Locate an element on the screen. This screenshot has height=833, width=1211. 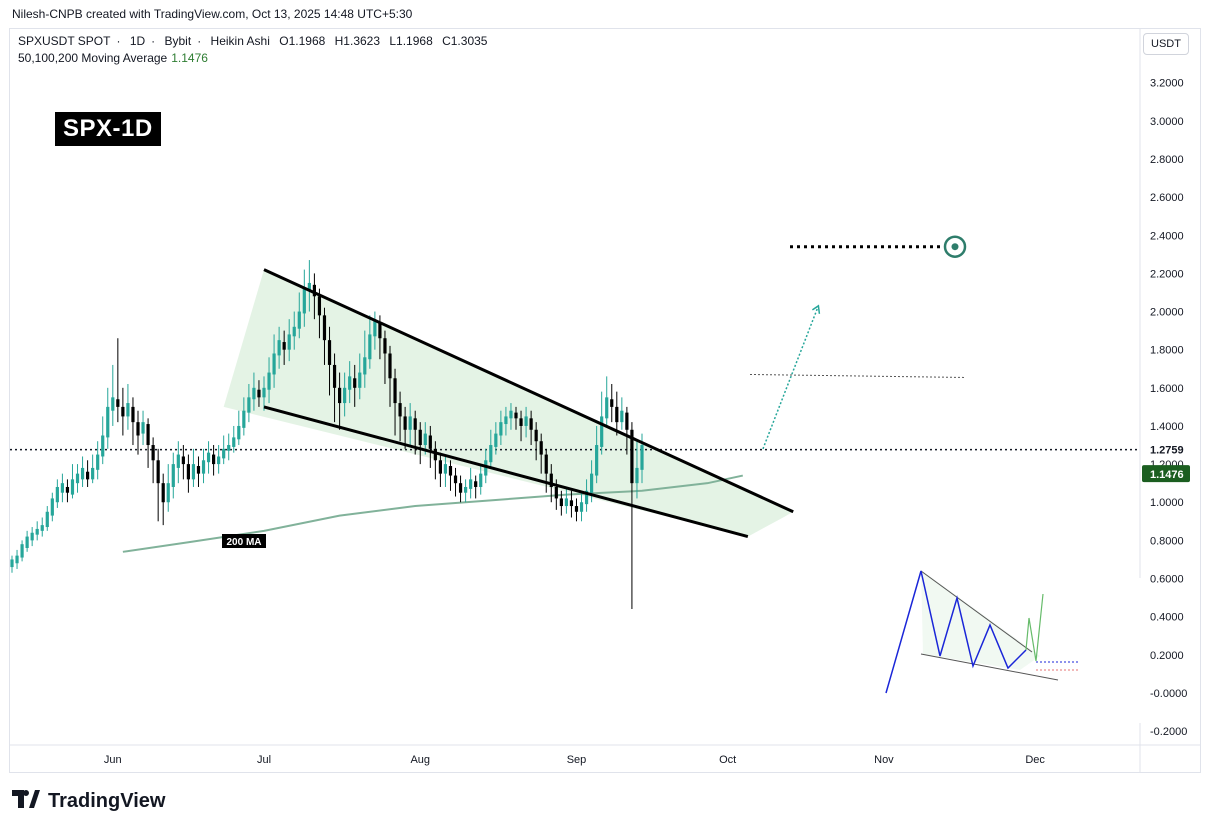
pattern-breakout is located at coordinates (1034, 627).